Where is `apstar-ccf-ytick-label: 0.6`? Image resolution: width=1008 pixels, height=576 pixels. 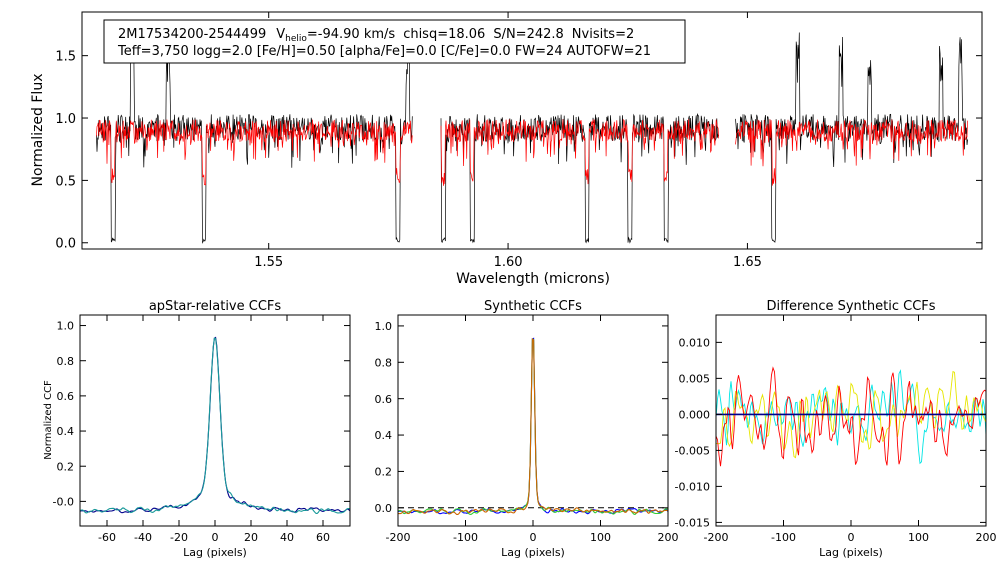
apstar-ccf-ytick-label: 0.6 is located at coordinates (66, 396).